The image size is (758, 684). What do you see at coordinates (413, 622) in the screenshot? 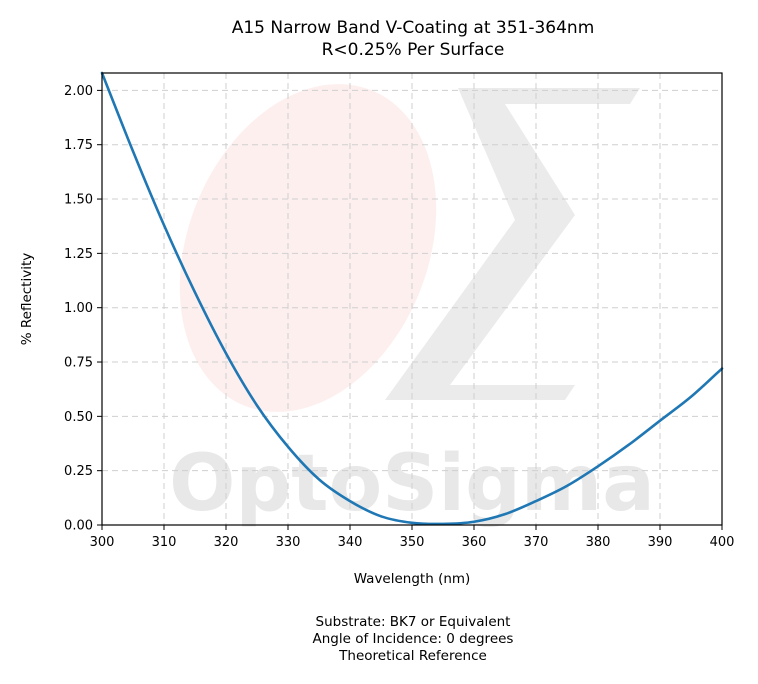
I see `footer-line-substrate: Substrate: BK7 or Equivalent` at bounding box center [413, 622].